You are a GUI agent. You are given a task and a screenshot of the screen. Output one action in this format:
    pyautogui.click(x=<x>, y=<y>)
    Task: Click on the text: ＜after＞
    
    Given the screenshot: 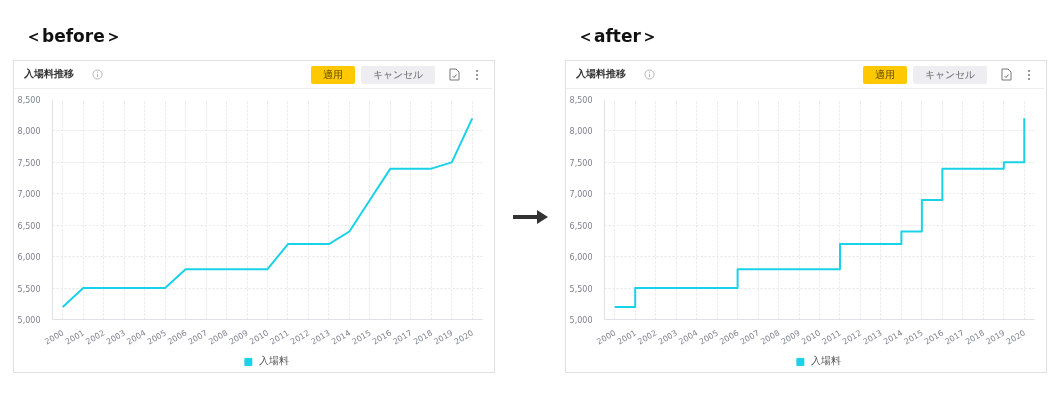 What is the action you would take?
    pyautogui.click(x=617, y=36)
    